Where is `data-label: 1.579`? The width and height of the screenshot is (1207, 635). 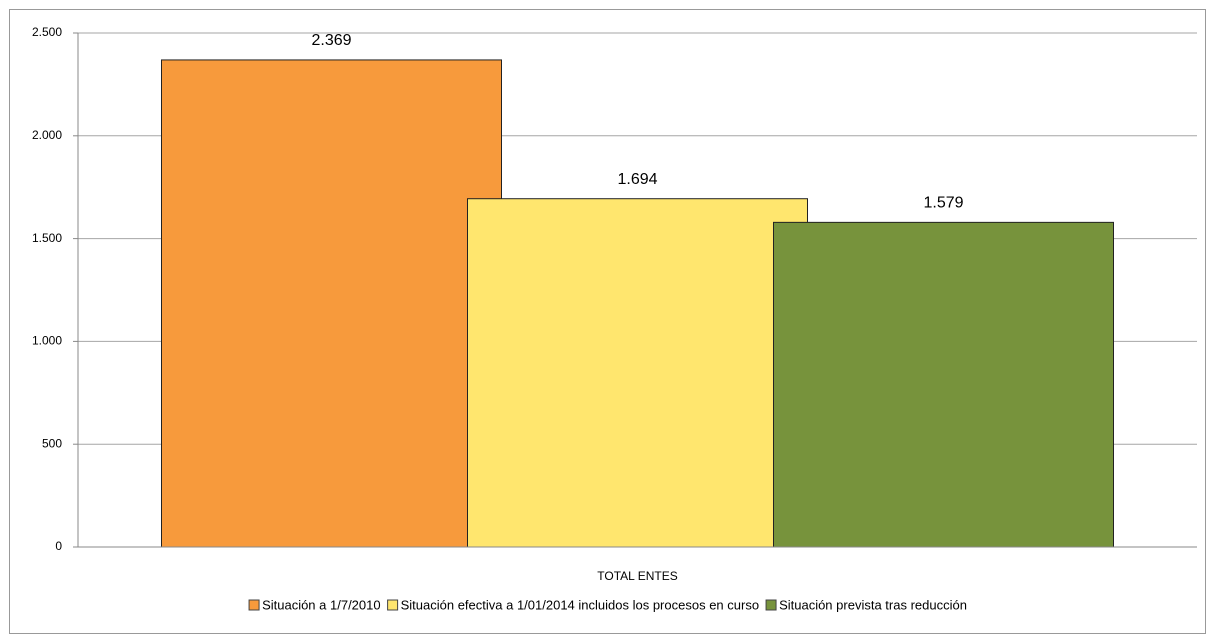
data-label: 1.579 is located at coordinates (943, 203).